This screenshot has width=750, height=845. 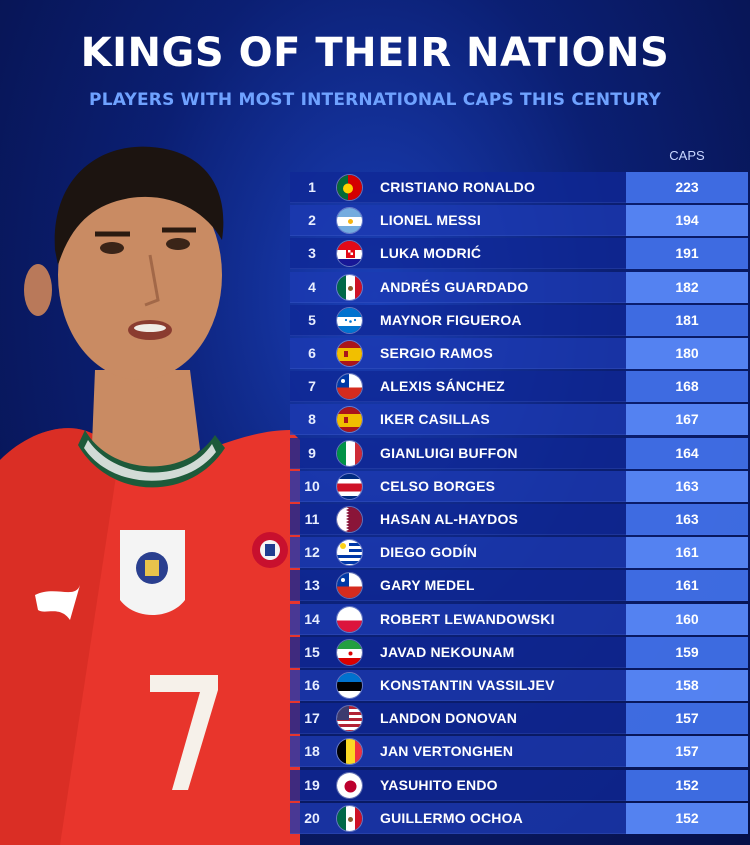 What do you see at coordinates (687, 187) in the screenshot?
I see `caps-cell: 223` at bounding box center [687, 187].